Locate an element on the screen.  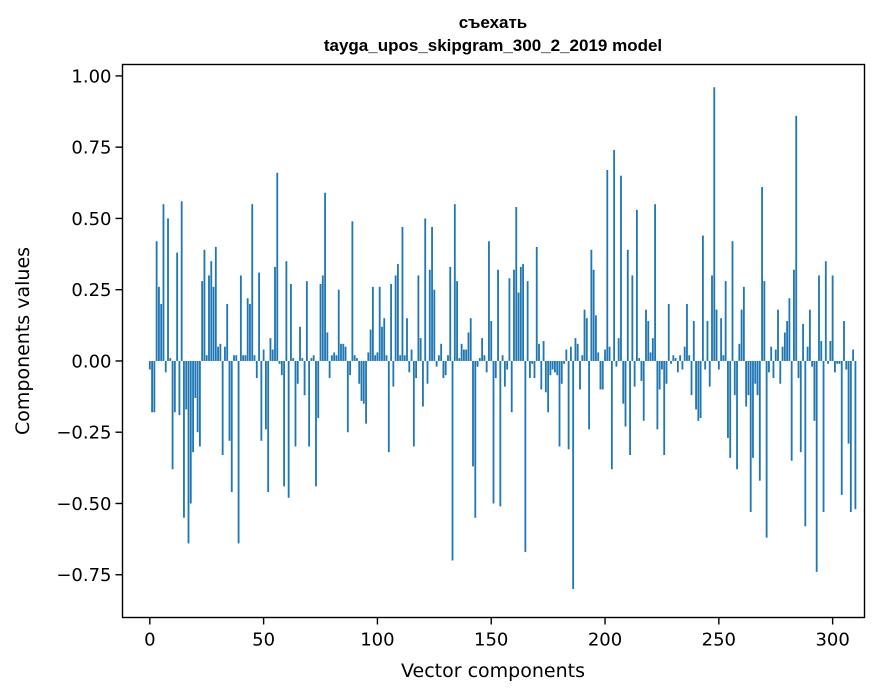
x-tick-label: 300 is located at coordinates (832, 640).